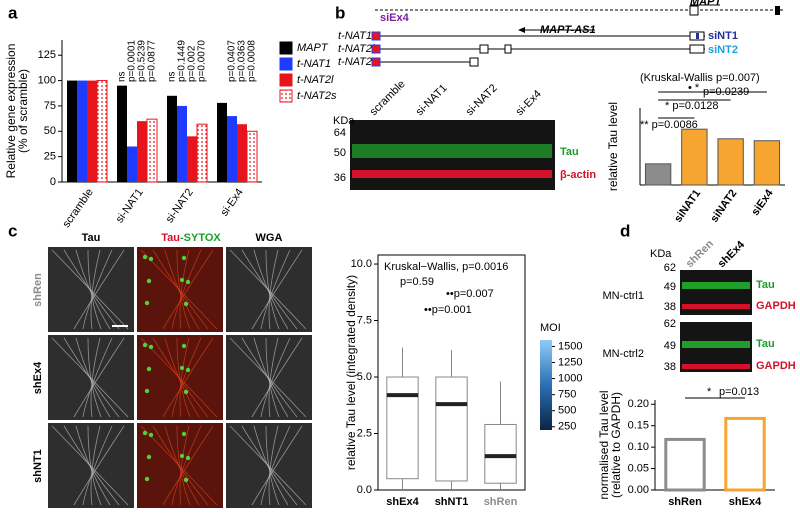  What do you see at coordinates (11, 111) in the screenshot?
I see `y-axis-label: Relative gene expression` at bounding box center [11, 111].